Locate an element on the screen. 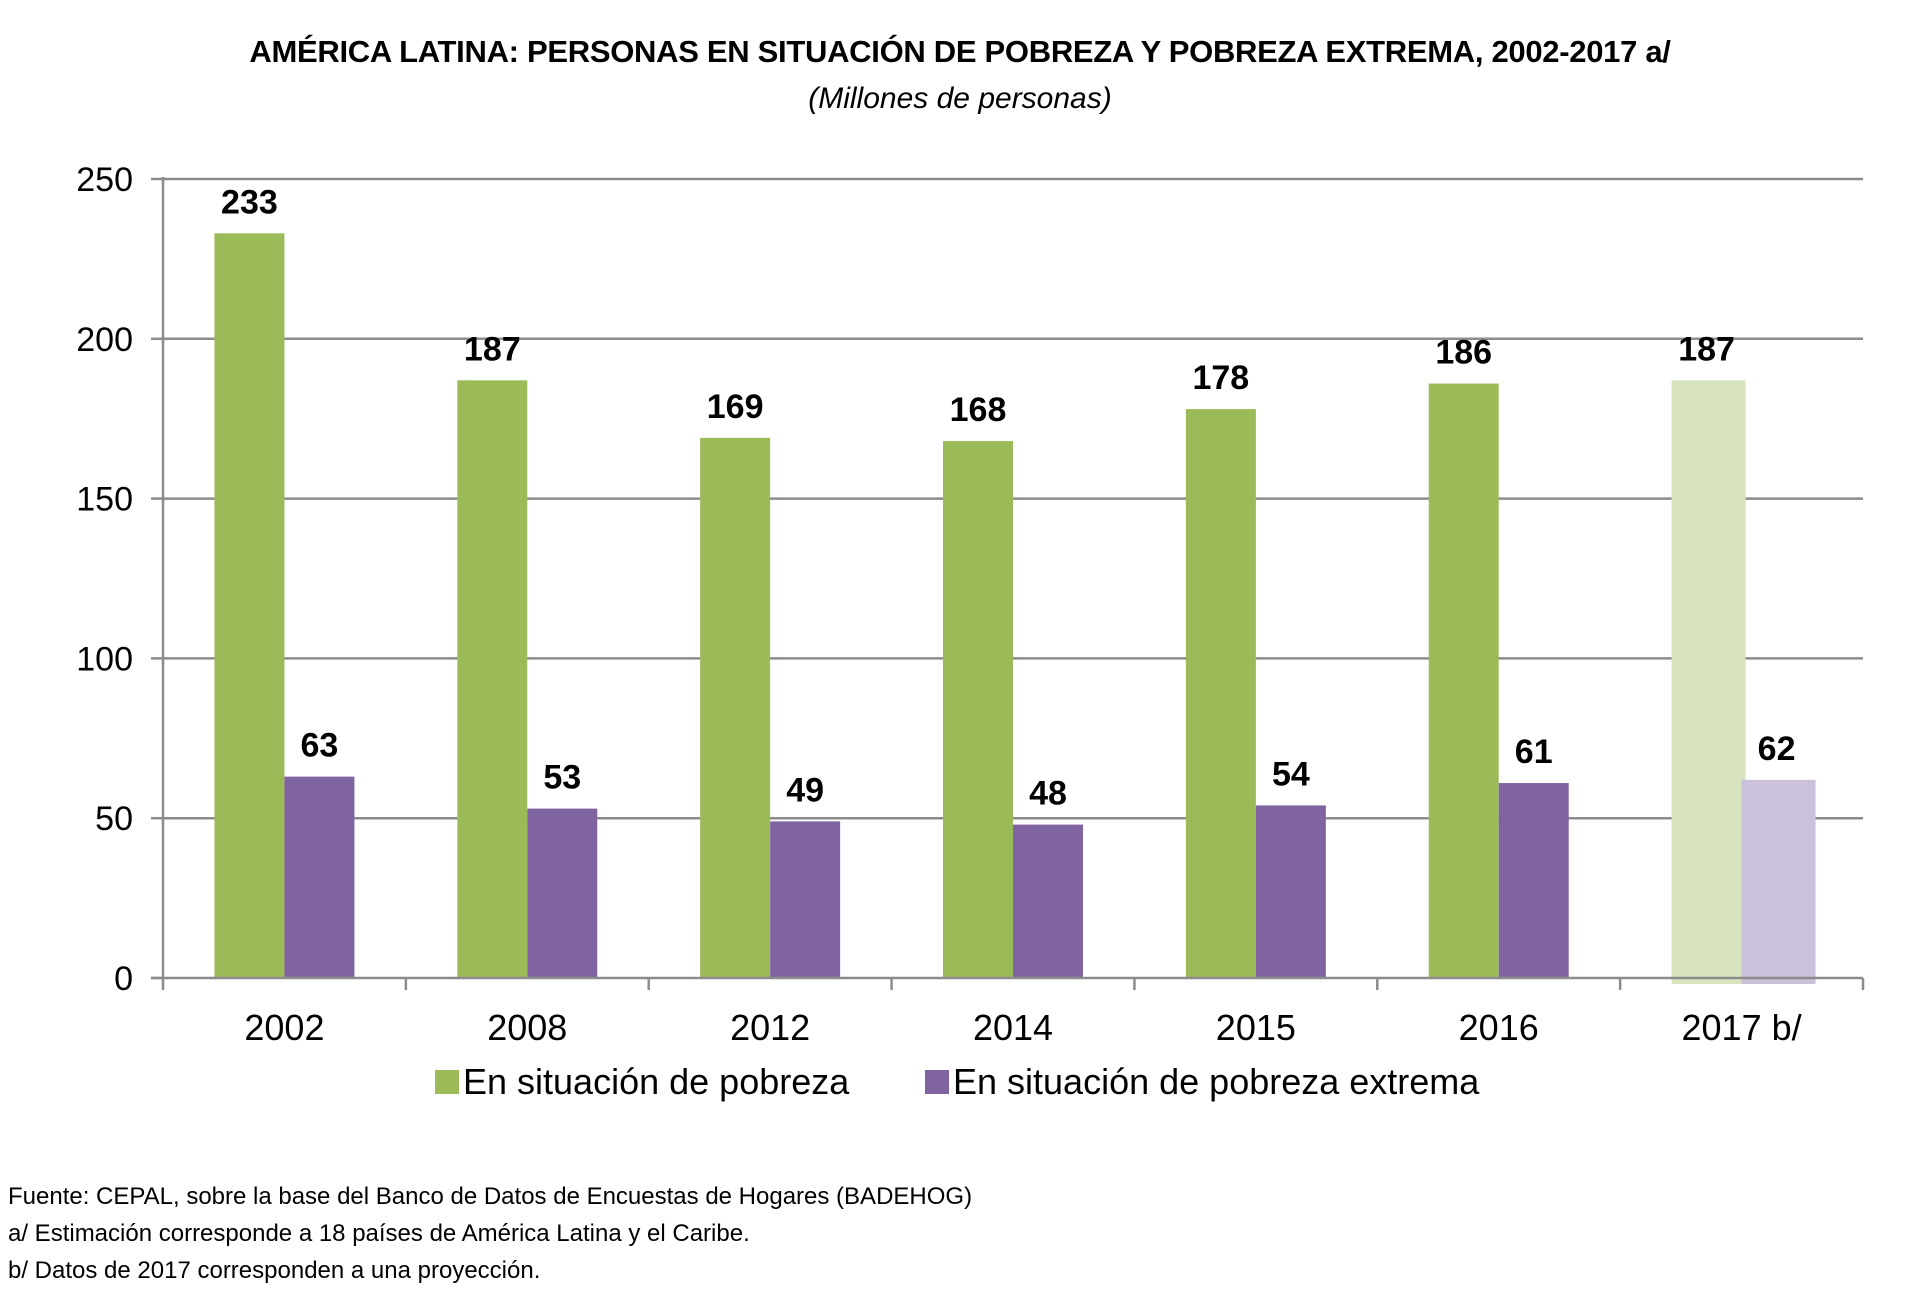 This screenshot has height=1289, width=1920. data-label: 49 is located at coordinates (805, 790).